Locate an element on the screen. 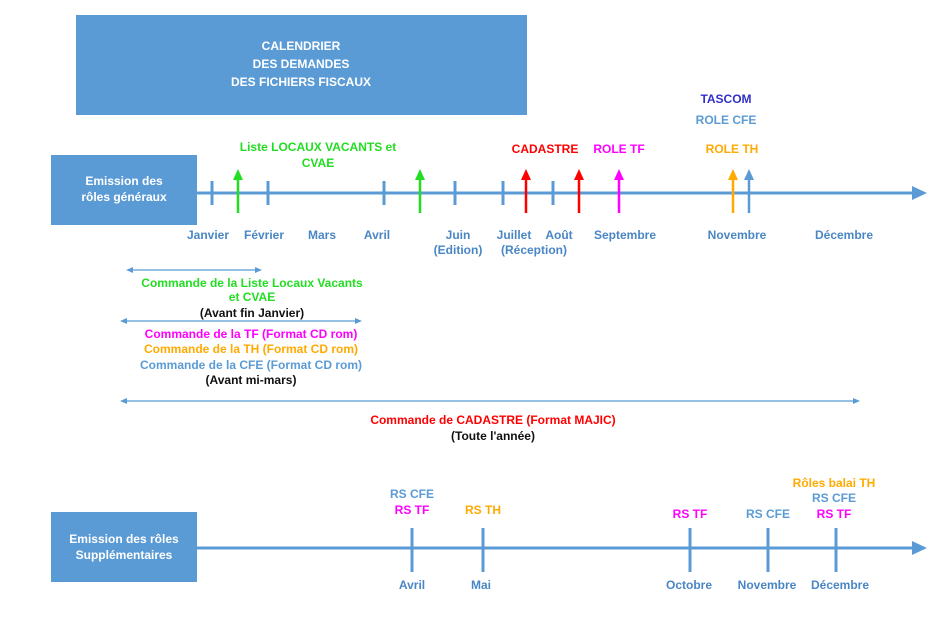  event-label: TASCOM is located at coordinates (725, 99).